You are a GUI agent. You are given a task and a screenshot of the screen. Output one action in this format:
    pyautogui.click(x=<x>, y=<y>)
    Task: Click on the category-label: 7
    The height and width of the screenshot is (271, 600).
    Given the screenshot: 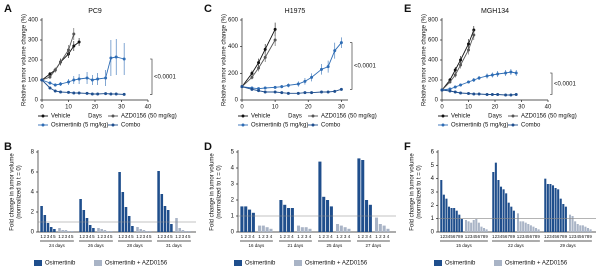 What is the action you would take?
    pyautogui.click(x=481, y=236)
    